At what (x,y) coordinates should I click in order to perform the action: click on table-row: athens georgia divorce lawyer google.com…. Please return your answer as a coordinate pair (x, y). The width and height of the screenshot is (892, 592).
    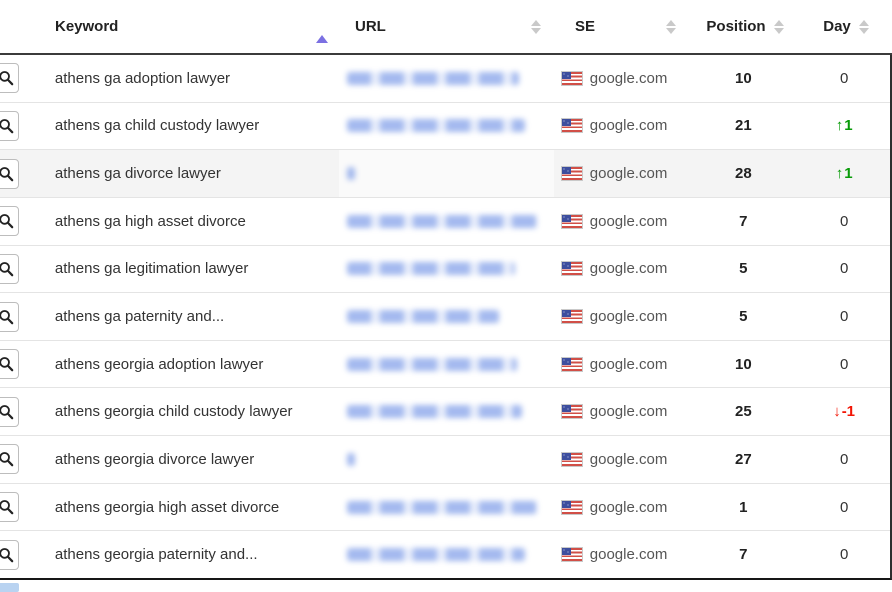
    Looking at the image, I should click on (445, 460).